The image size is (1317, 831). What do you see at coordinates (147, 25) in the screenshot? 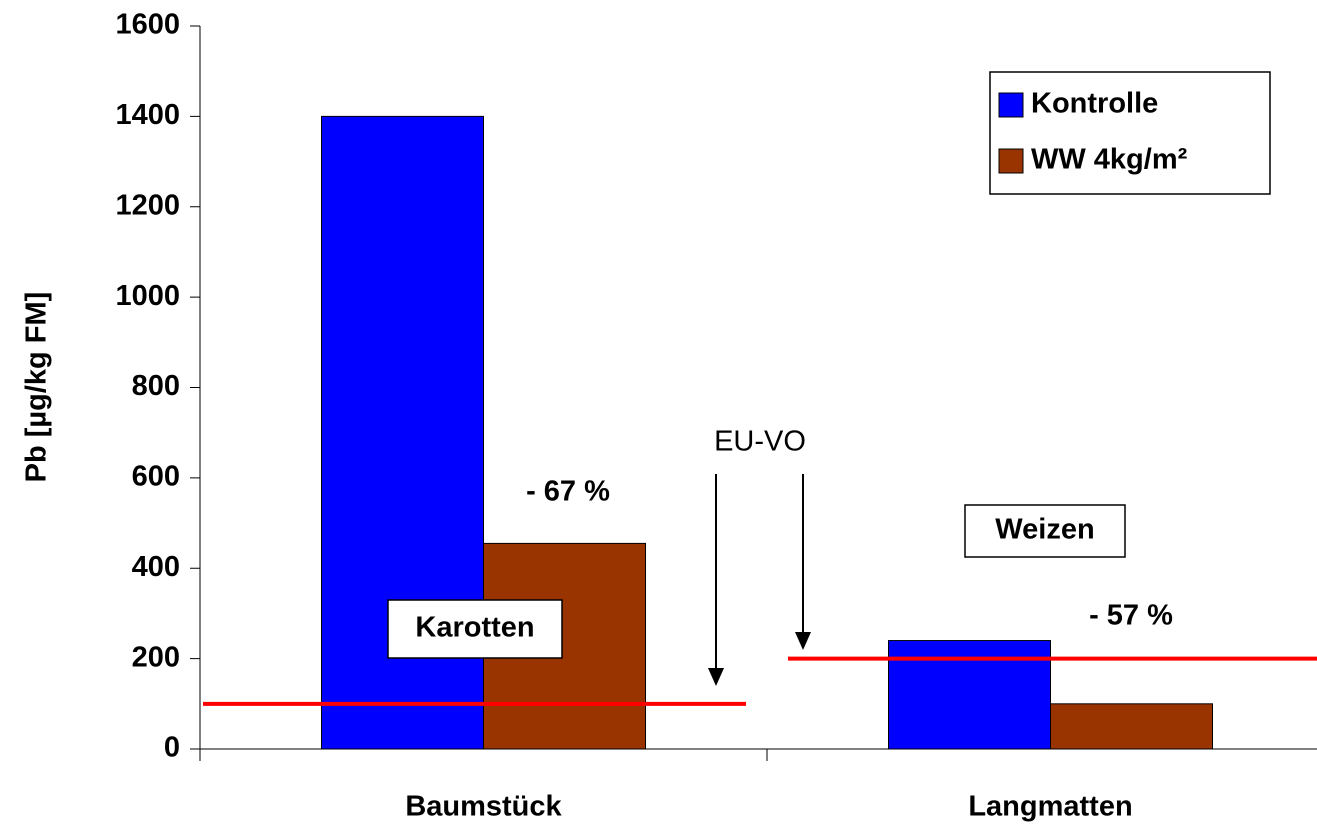
I see `y-tick-label: 1600` at bounding box center [147, 25].